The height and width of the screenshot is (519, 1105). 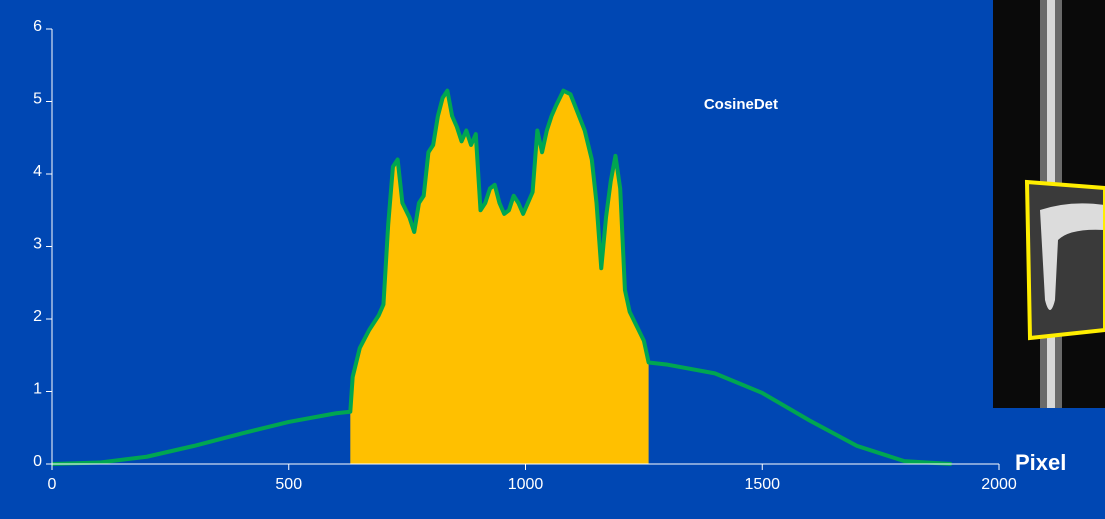 I want to click on y-tick-label: 0, so click(x=37, y=461).